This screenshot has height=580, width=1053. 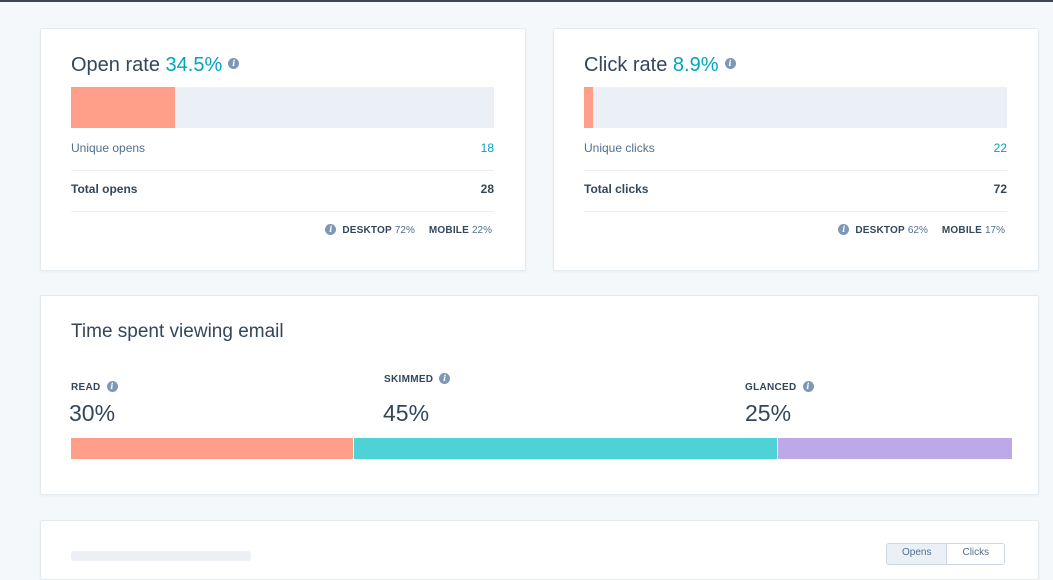 I want to click on glanced-percent: 25%, so click(x=768, y=413).